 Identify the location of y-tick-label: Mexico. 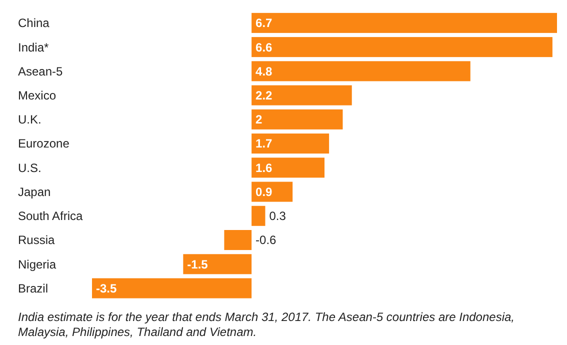
(37, 95).